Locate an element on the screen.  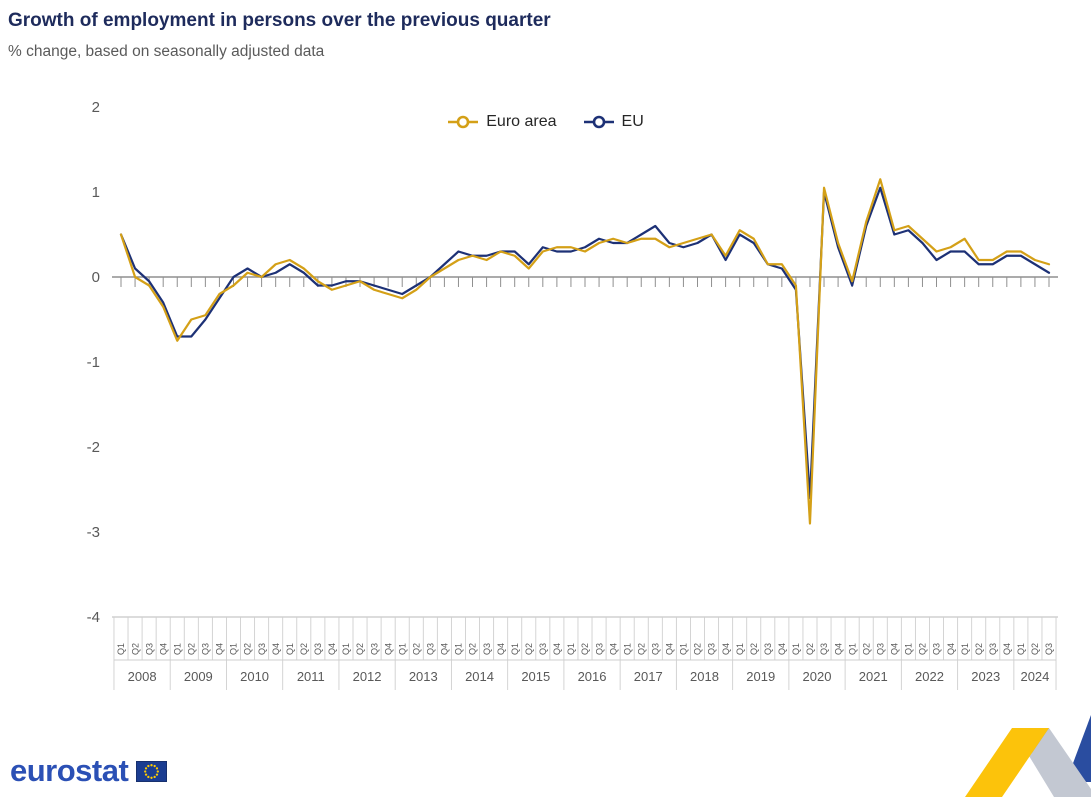
y-axis-label: -4 is located at coordinates (93, 617).